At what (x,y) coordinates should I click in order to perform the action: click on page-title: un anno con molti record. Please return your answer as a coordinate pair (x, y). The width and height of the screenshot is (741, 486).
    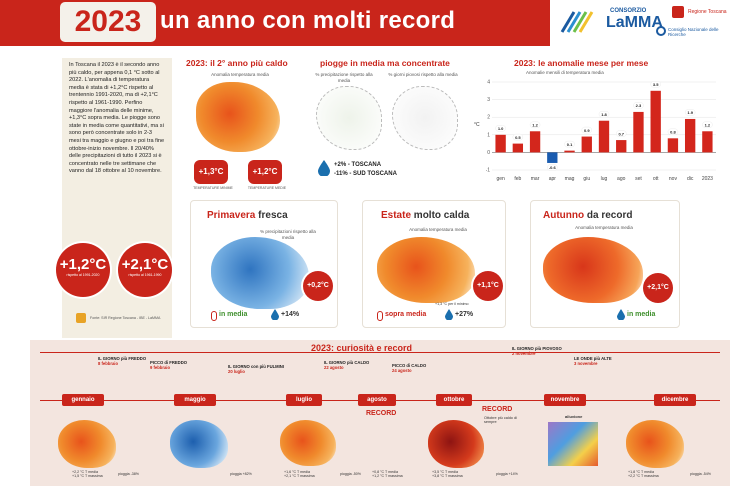
    Looking at the image, I should click on (308, 20).